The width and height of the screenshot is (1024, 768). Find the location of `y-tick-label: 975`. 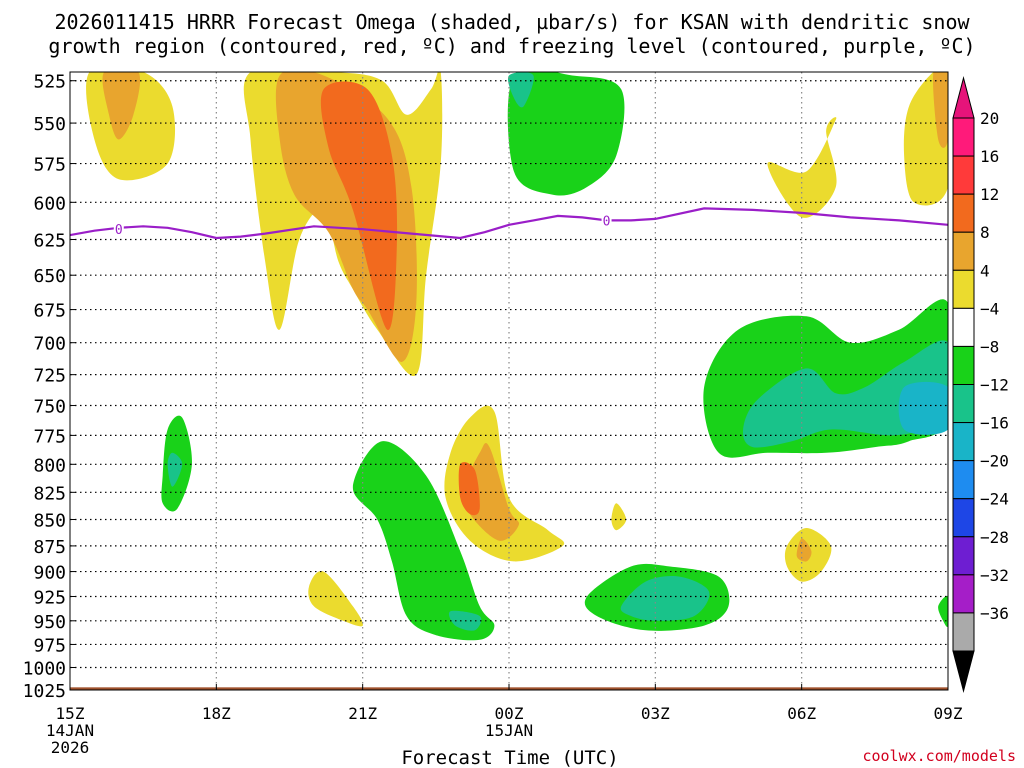

y-tick-label: 975 is located at coordinates (49, 645).